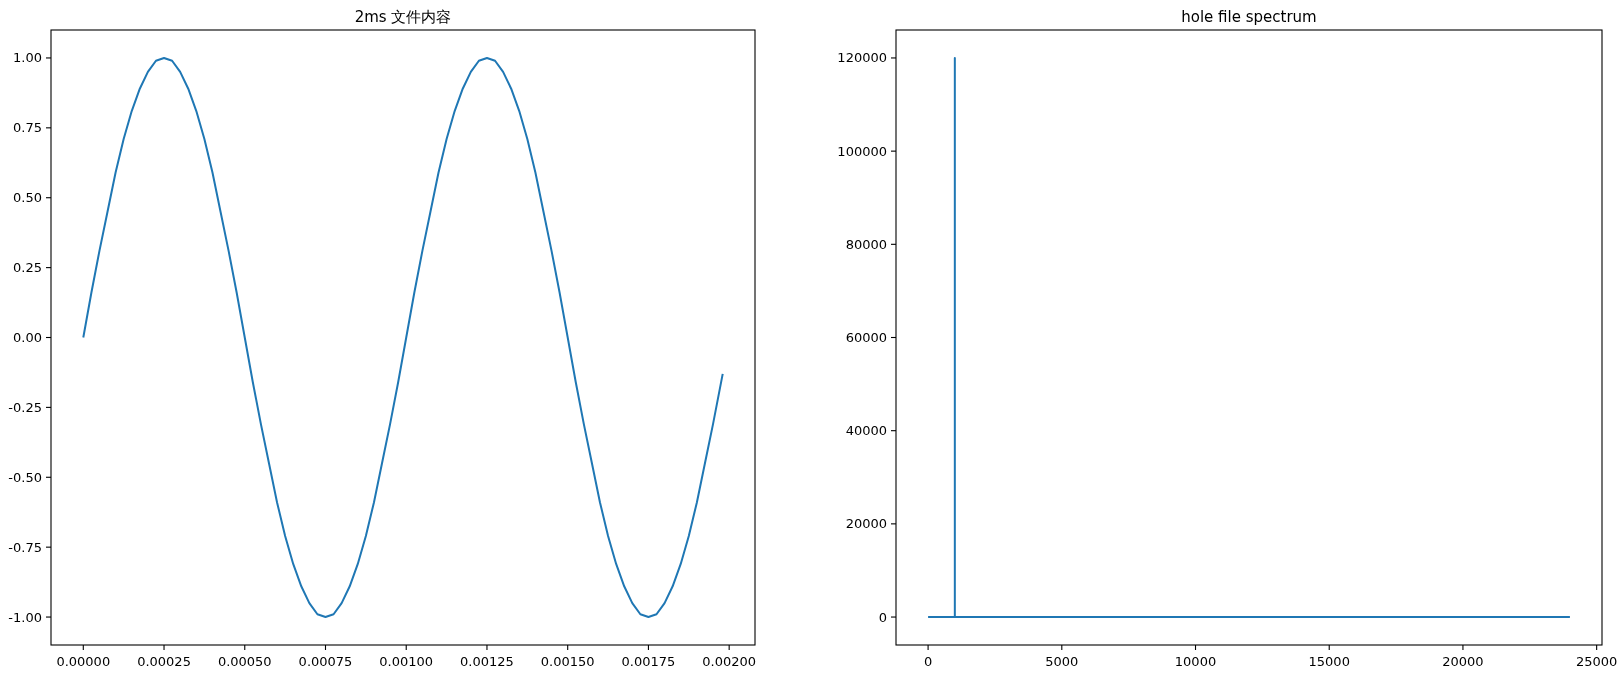 Image resolution: width=1624 pixels, height=681 pixels. What do you see at coordinates (25, 617) in the screenshot?
I see `y-tick-label: -1.00` at bounding box center [25, 617].